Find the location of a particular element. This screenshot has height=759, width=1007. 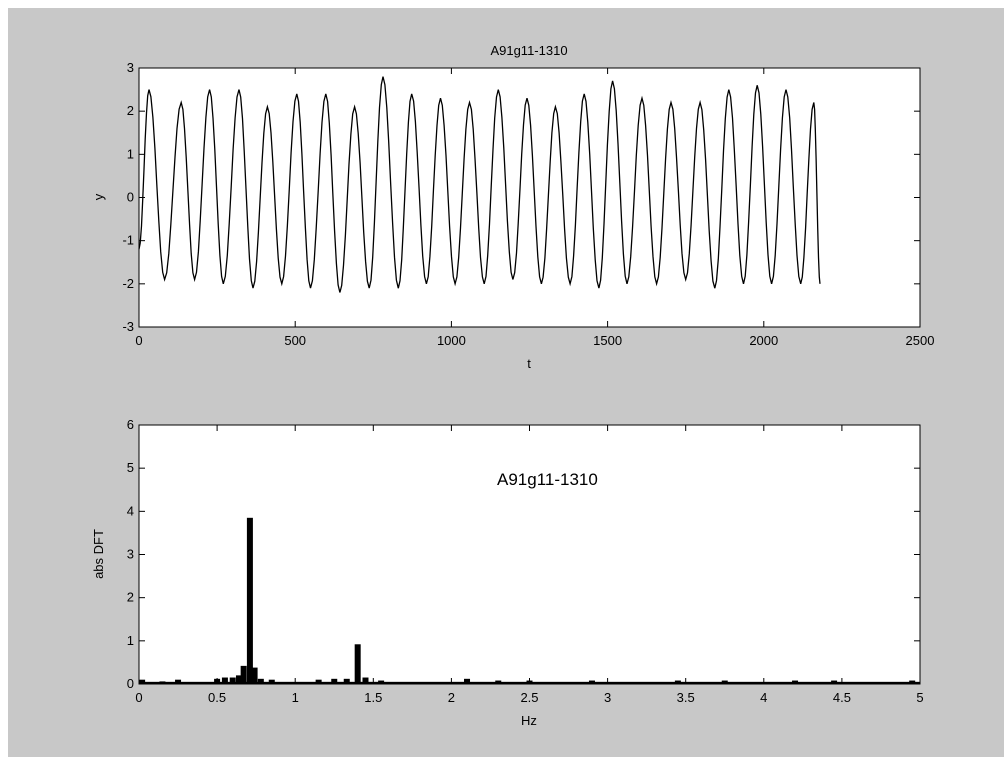

bottom-y-tick-label: 2 is located at coordinates (130, 597).